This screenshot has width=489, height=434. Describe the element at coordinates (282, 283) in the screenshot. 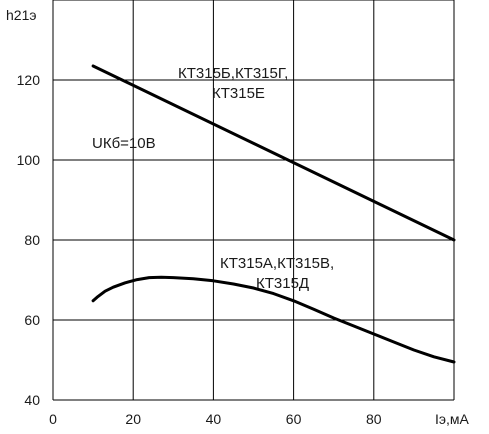

I see `annotation-lower-line2: КТ315Д` at that location.